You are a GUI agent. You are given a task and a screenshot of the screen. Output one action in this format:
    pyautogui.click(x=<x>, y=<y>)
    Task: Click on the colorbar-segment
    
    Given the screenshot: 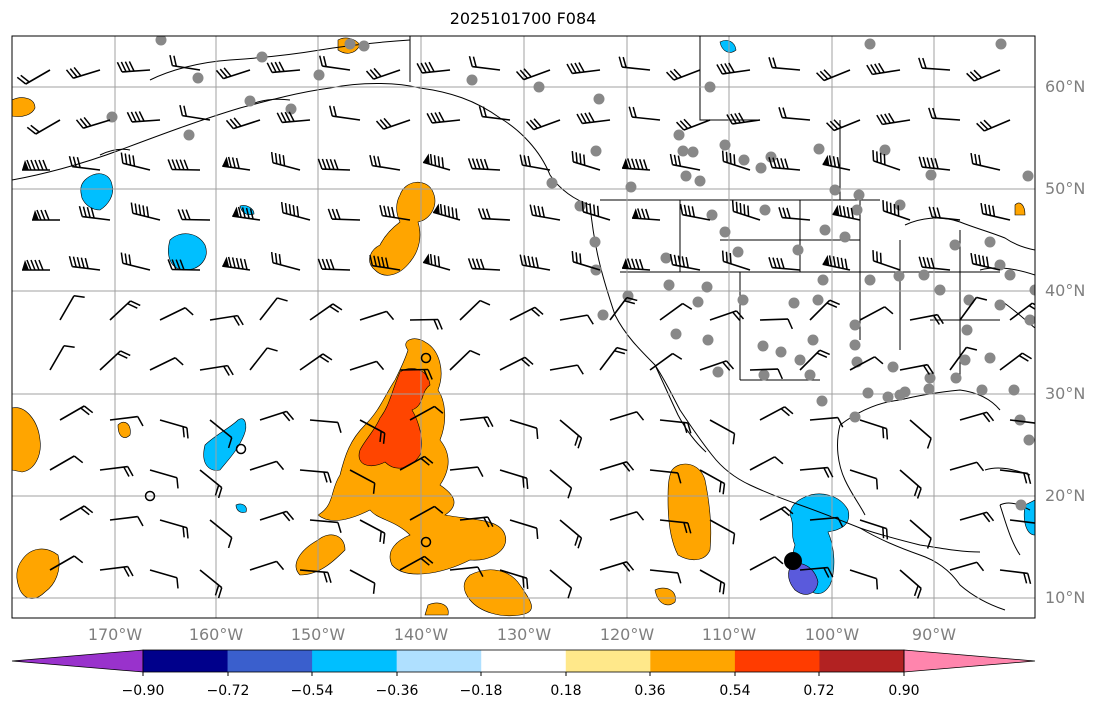 What is the action you would take?
    pyautogui.click(x=270, y=661)
    